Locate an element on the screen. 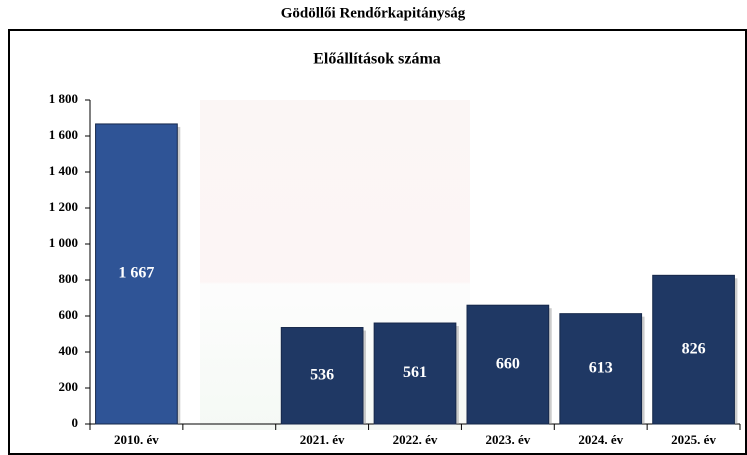 This screenshot has width=747, height=455. x-tick-label: 2023. év is located at coordinates (507, 439).